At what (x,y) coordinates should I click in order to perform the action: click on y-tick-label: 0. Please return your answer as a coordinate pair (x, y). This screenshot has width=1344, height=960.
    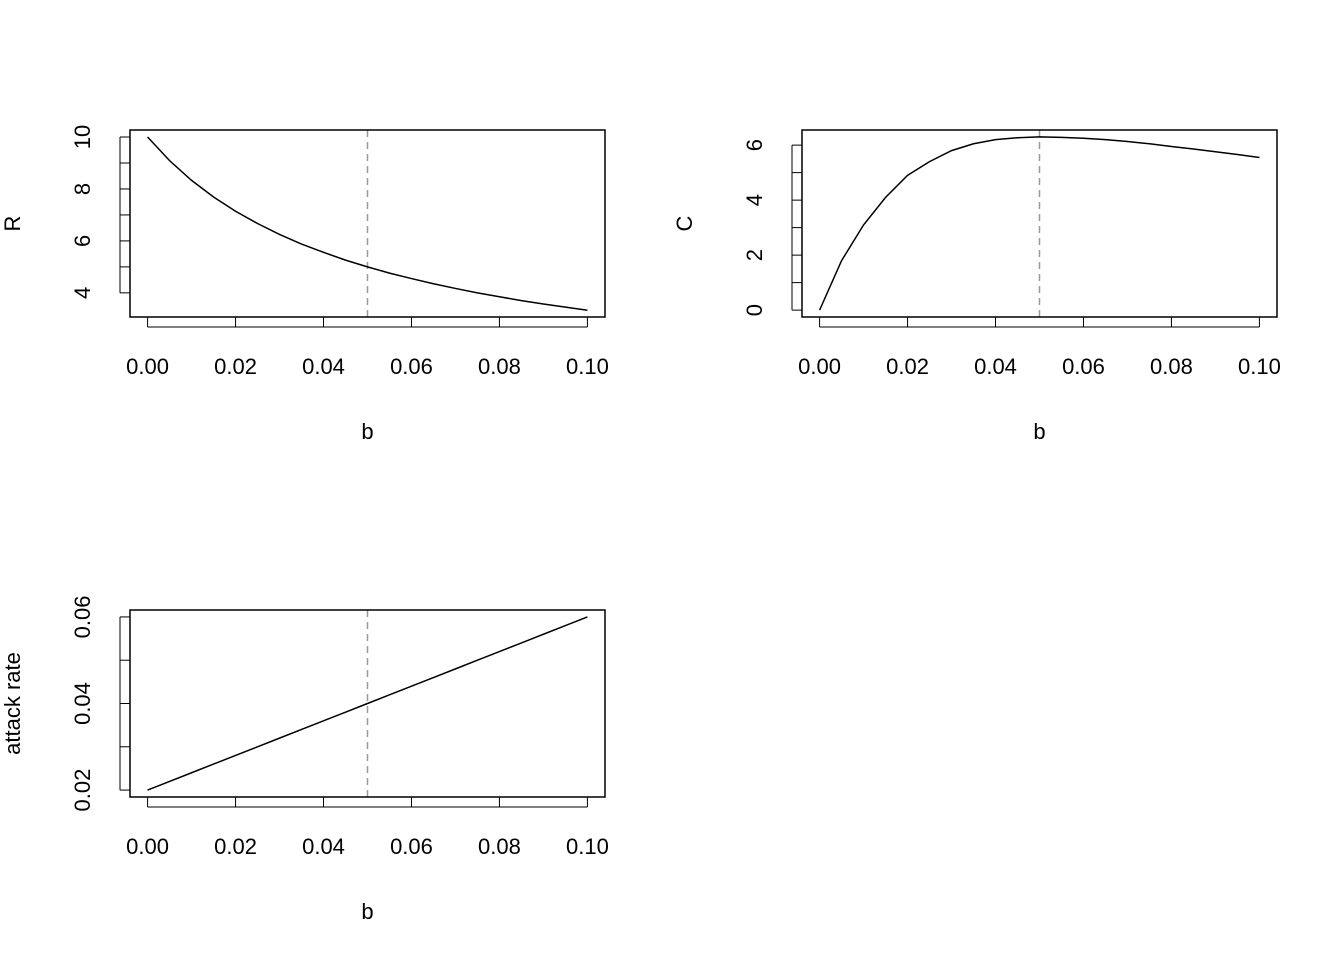
    Looking at the image, I should click on (754, 310).